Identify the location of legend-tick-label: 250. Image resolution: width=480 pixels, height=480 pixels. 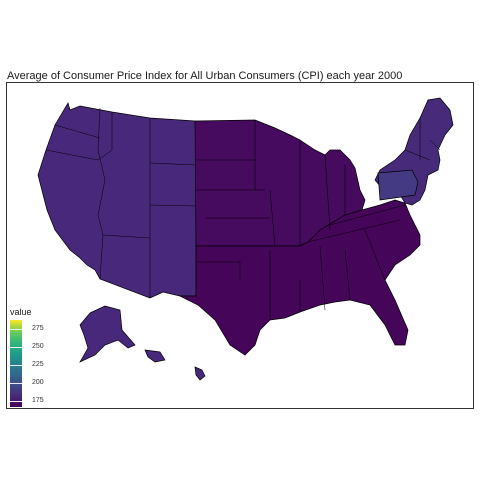
(38, 346).